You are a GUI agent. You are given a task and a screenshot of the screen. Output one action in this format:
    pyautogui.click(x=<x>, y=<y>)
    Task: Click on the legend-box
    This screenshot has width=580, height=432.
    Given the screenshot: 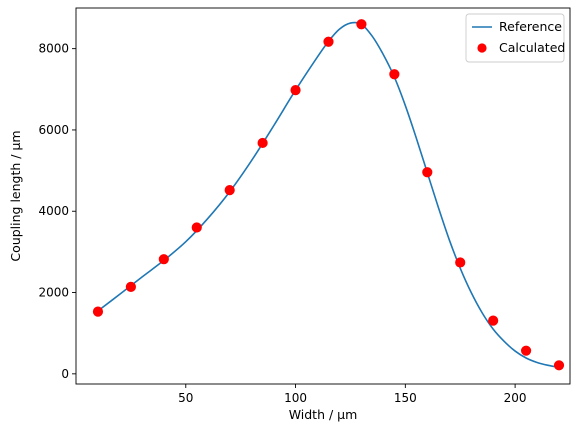 What is the action you would take?
    pyautogui.click(x=515, y=38)
    